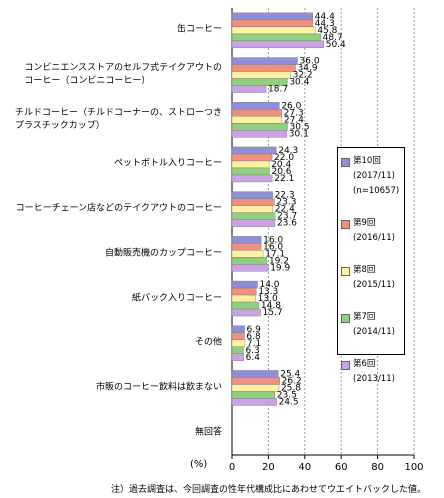  I want to click on x-tick-label: 0, so click(232, 467).